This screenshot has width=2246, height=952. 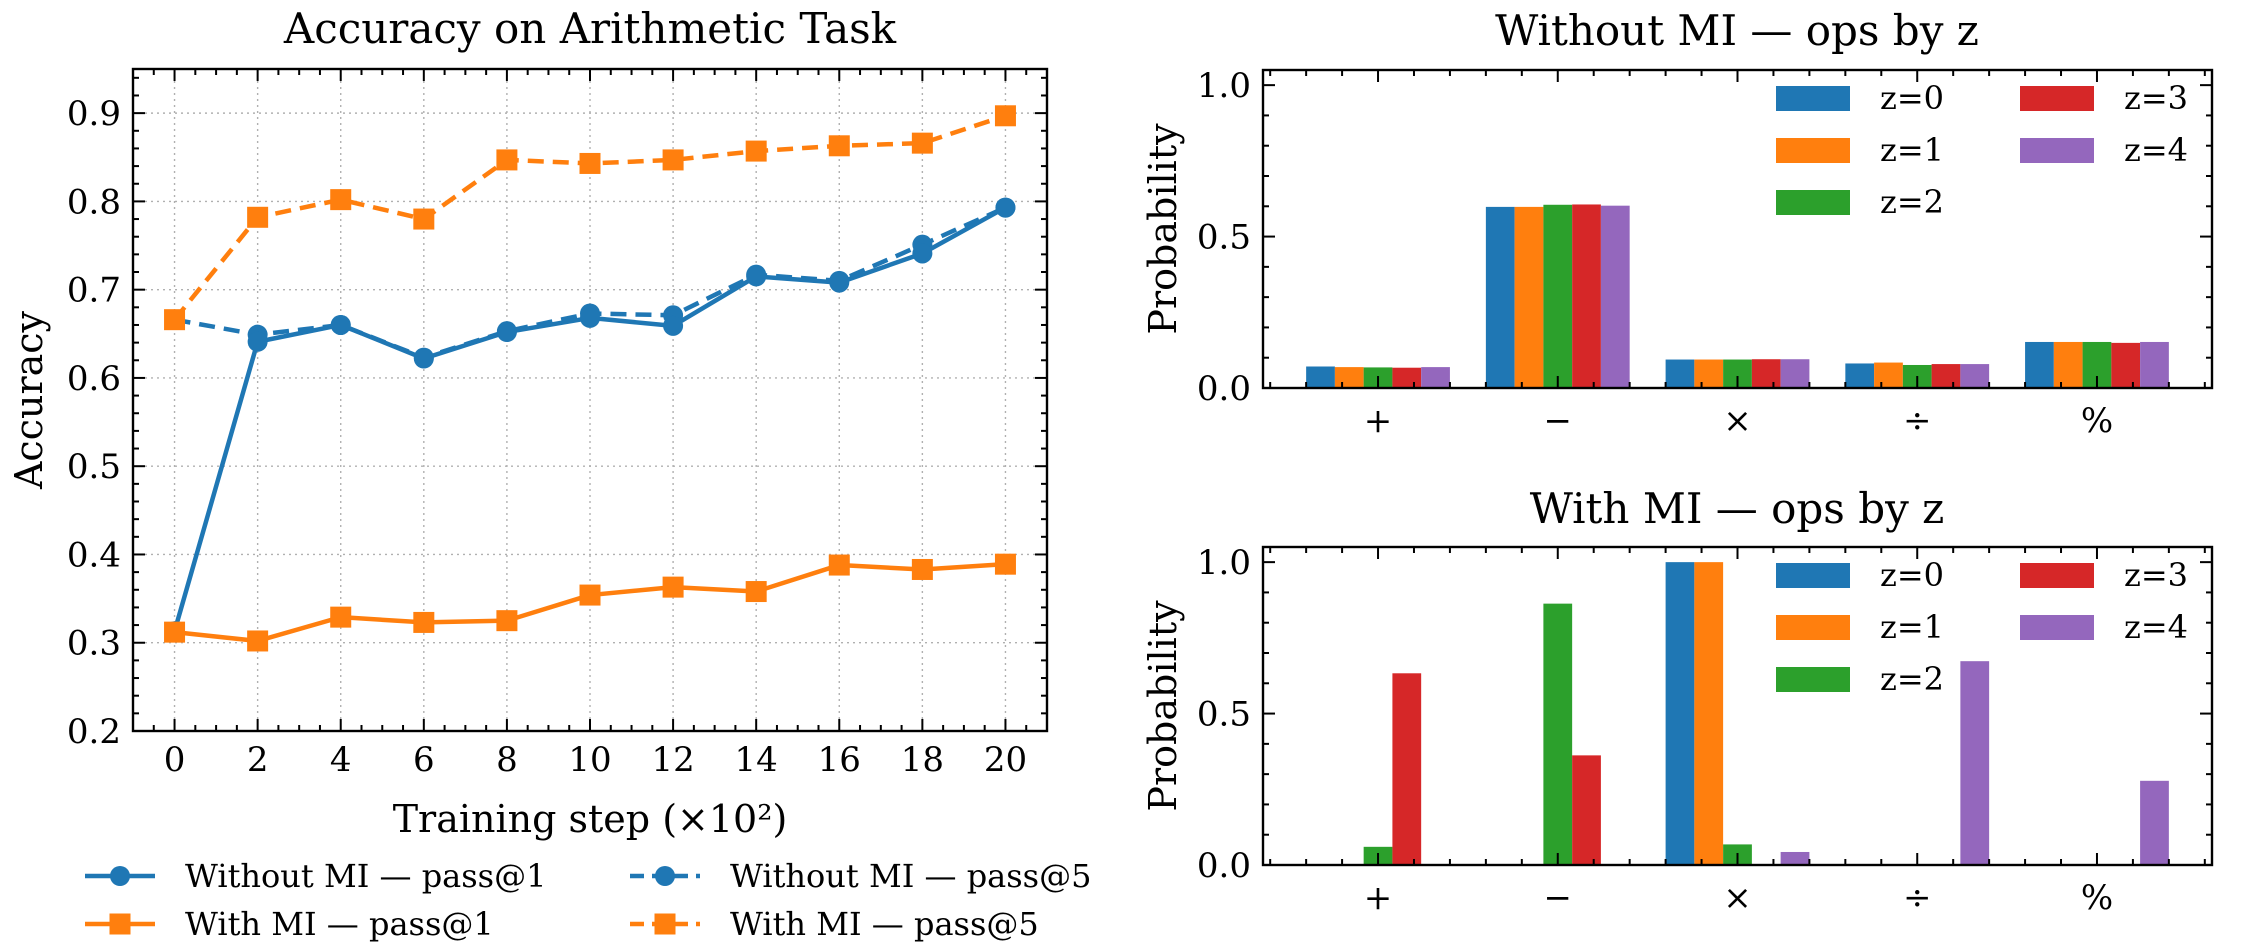 What do you see at coordinates (756, 760) in the screenshot?
I see `x-tick-label: 14` at bounding box center [756, 760].